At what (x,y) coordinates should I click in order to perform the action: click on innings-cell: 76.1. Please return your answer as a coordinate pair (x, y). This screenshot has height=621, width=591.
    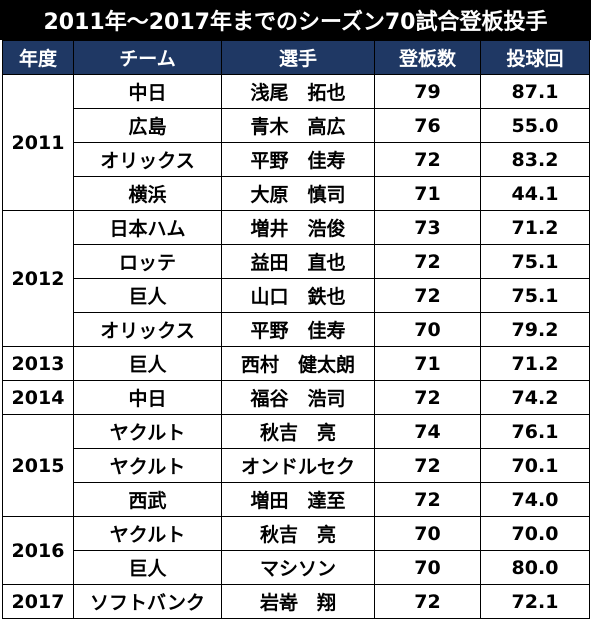
    Looking at the image, I should click on (535, 431).